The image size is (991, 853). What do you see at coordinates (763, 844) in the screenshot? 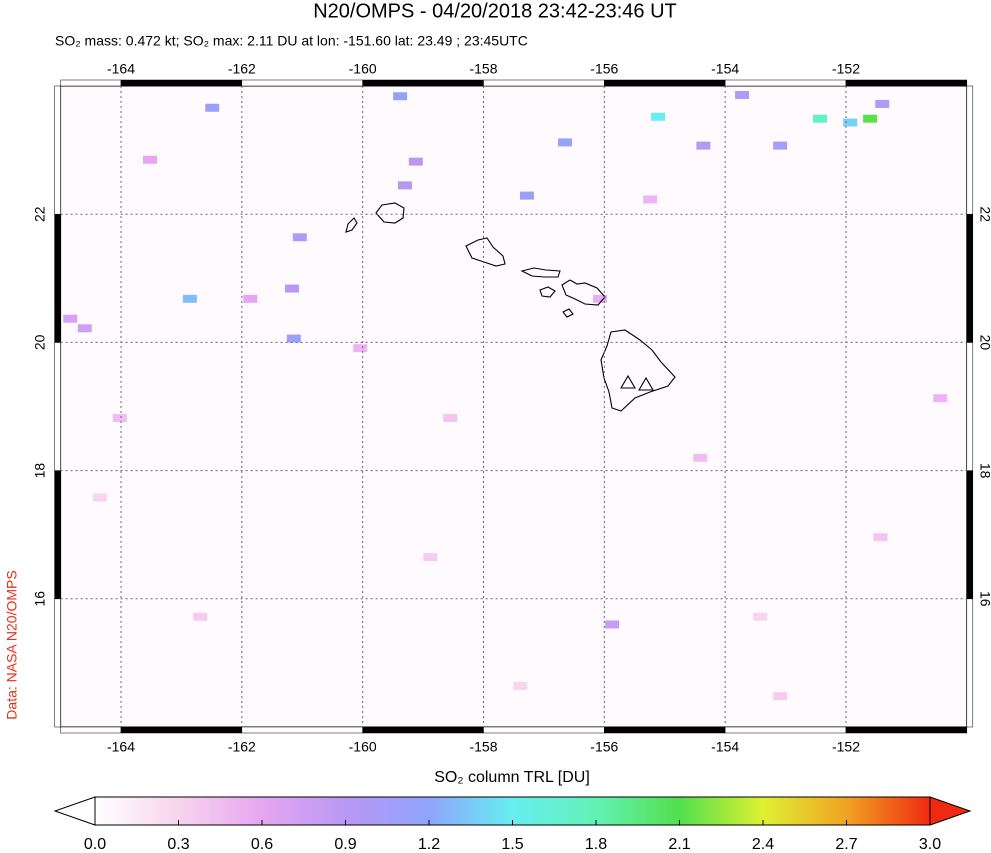
I see `colorbar-tick-label: 2.4` at bounding box center [763, 844].